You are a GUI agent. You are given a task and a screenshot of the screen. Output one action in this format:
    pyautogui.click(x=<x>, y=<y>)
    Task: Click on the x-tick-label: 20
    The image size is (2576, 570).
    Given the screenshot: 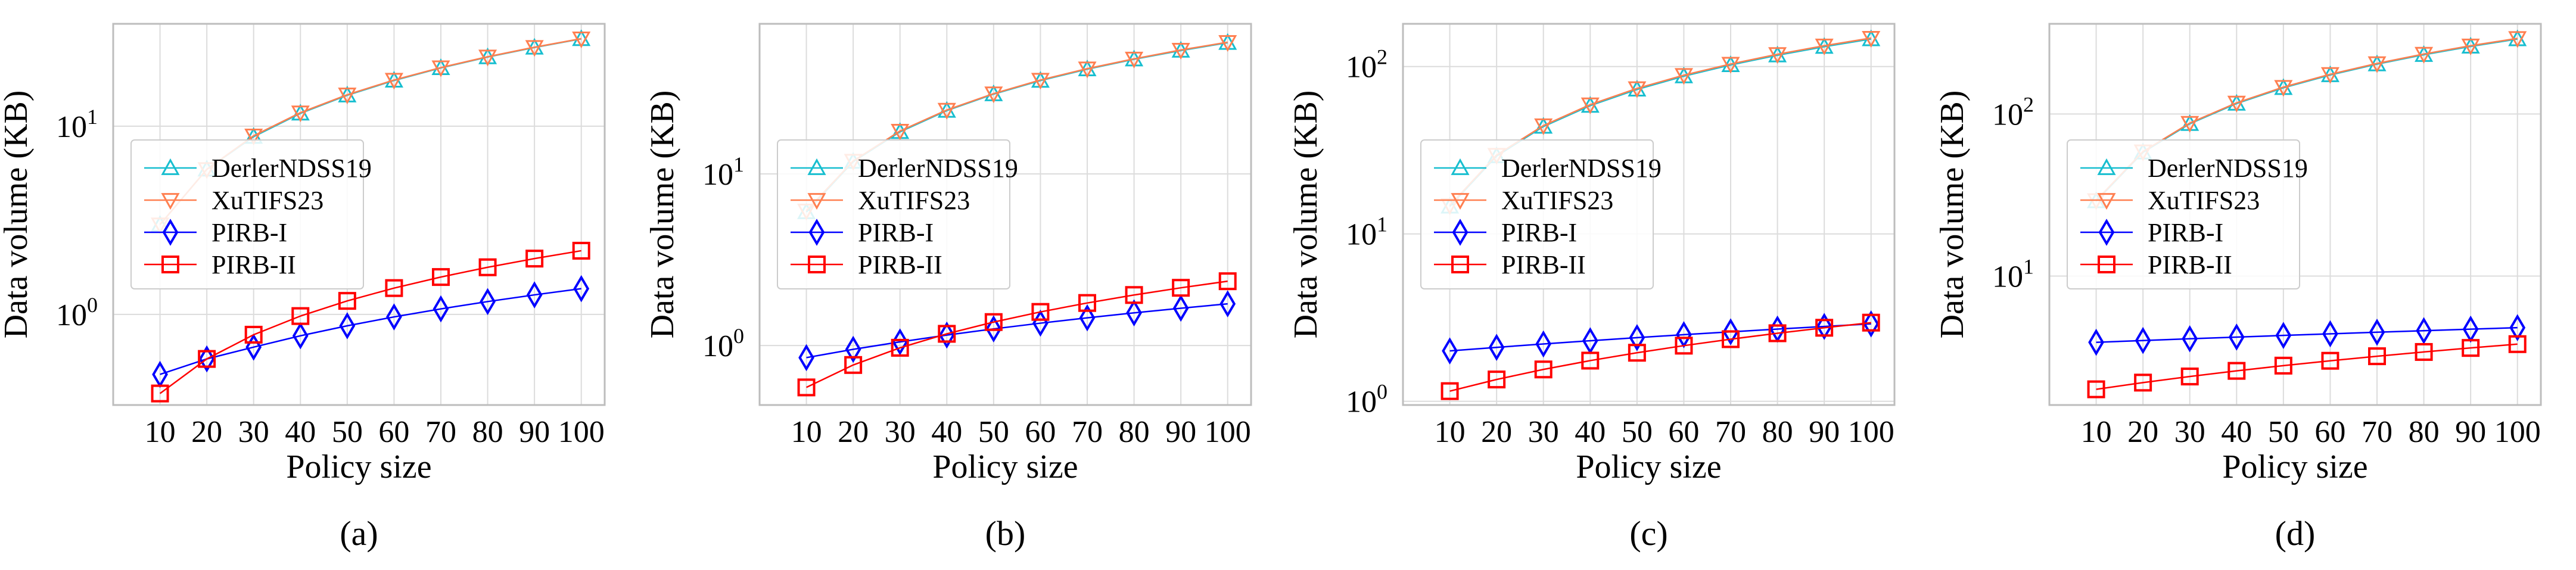 What is the action you would take?
    pyautogui.click(x=853, y=432)
    